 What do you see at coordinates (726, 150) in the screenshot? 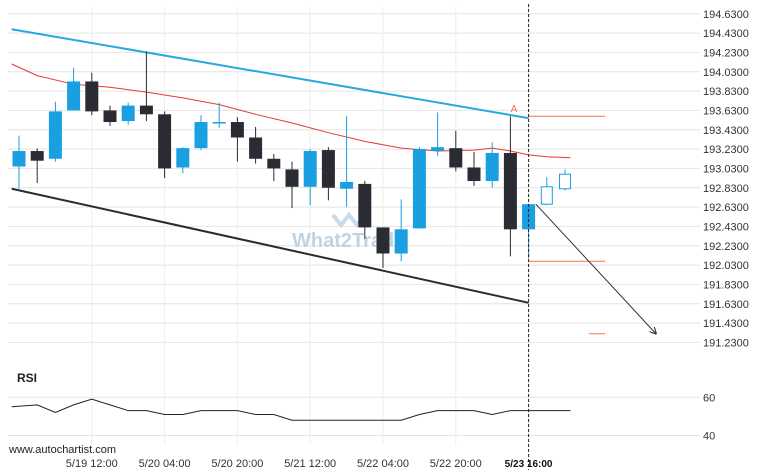
I see `price-tick-label: 193.2300` at bounding box center [726, 150].